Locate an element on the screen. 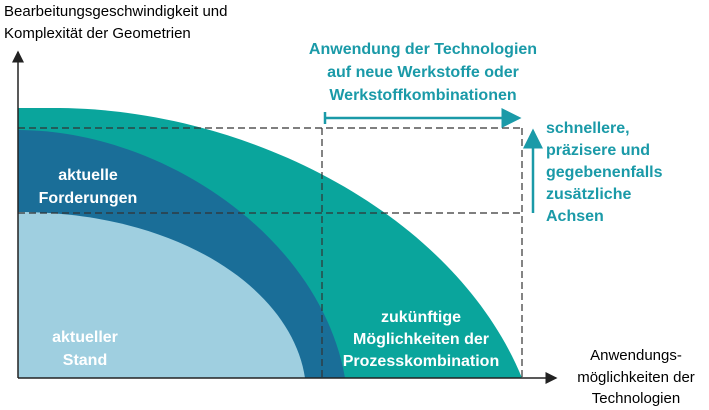 The width and height of the screenshot is (709, 410). y-axis-label: Komplexität der Geometrien is located at coordinates (97, 33).